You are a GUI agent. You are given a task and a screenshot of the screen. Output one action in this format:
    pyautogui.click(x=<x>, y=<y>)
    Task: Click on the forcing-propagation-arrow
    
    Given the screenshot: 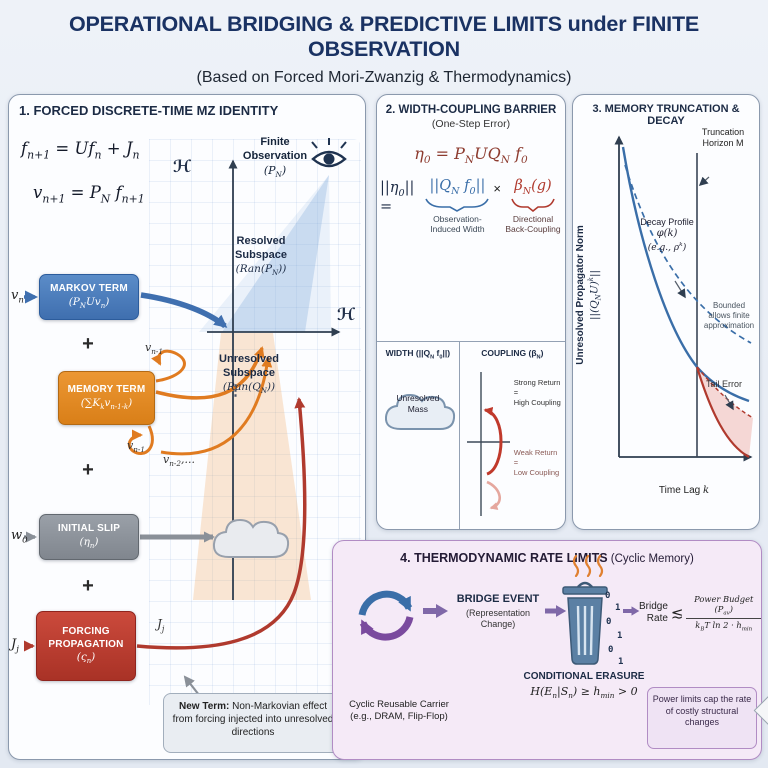 What is the action you would take?
    pyautogui.click(x=221, y=523)
    